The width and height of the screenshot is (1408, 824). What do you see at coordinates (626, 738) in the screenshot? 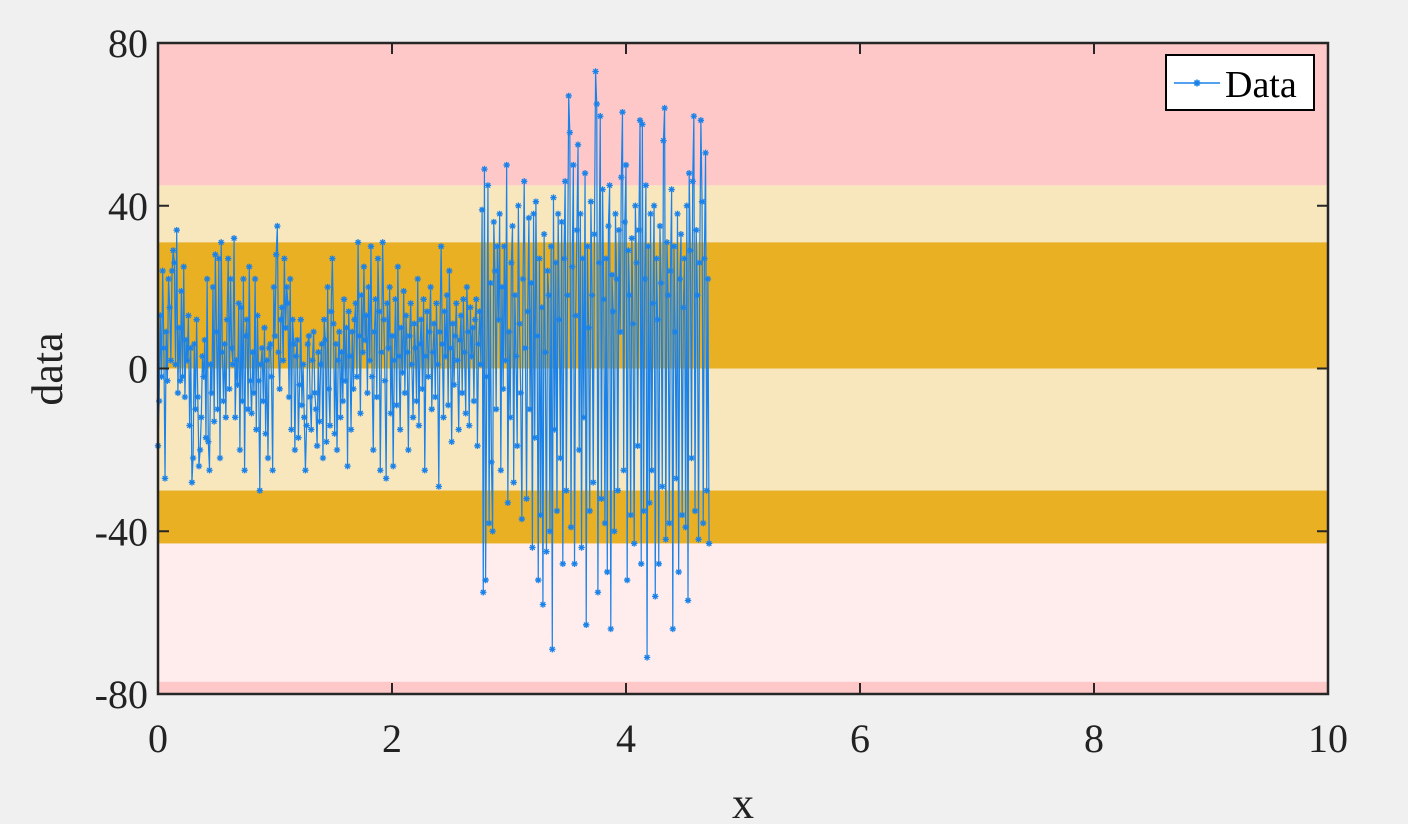
I see `x-tick-label: 4` at bounding box center [626, 738].